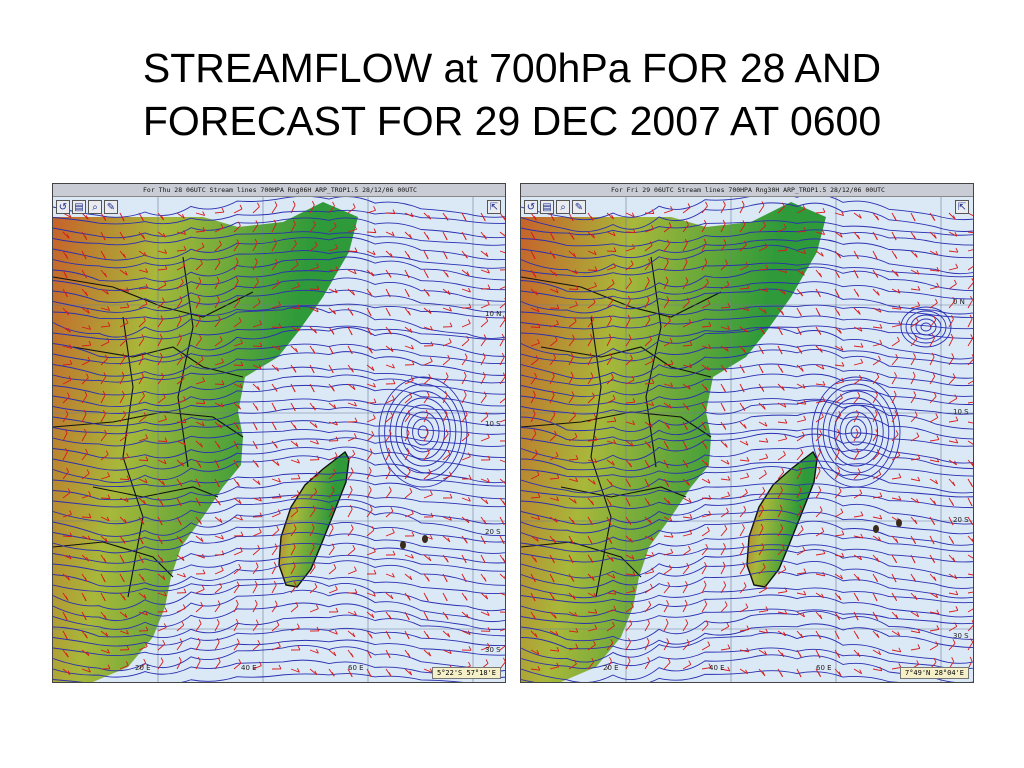 This screenshot has width=1024, height=768. What do you see at coordinates (876, 529) in the screenshot?
I see `island` at bounding box center [876, 529].